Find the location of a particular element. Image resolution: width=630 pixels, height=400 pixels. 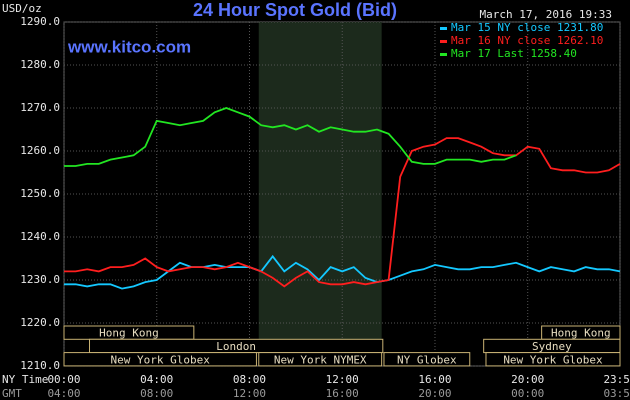

chart-title: 24 Hour Spot Gold (Bid) is located at coordinates (295, 10).